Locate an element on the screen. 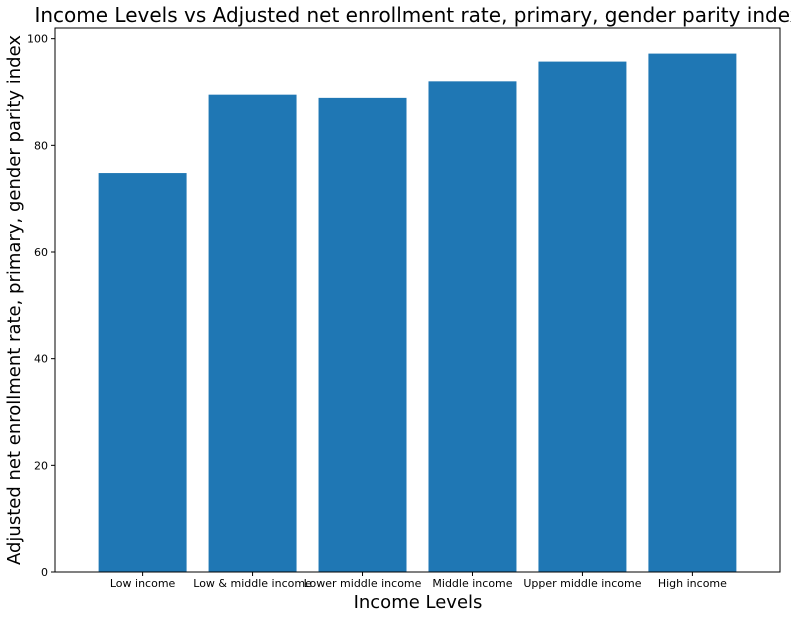  x-tick-label-0: Low income is located at coordinates (143, 583).